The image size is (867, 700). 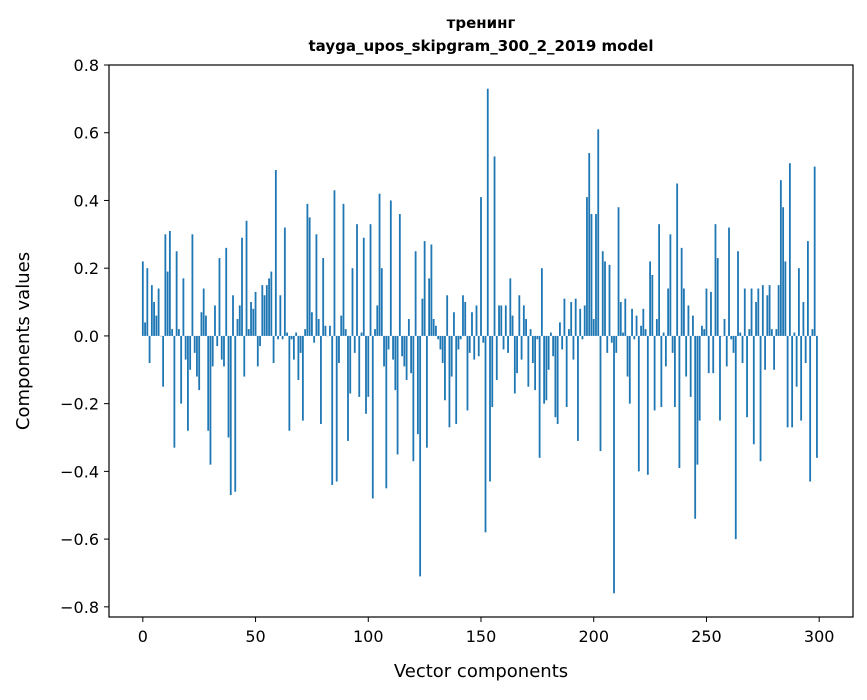 I want to click on y-tick-label: 0.8, so click(x=86, y=65).